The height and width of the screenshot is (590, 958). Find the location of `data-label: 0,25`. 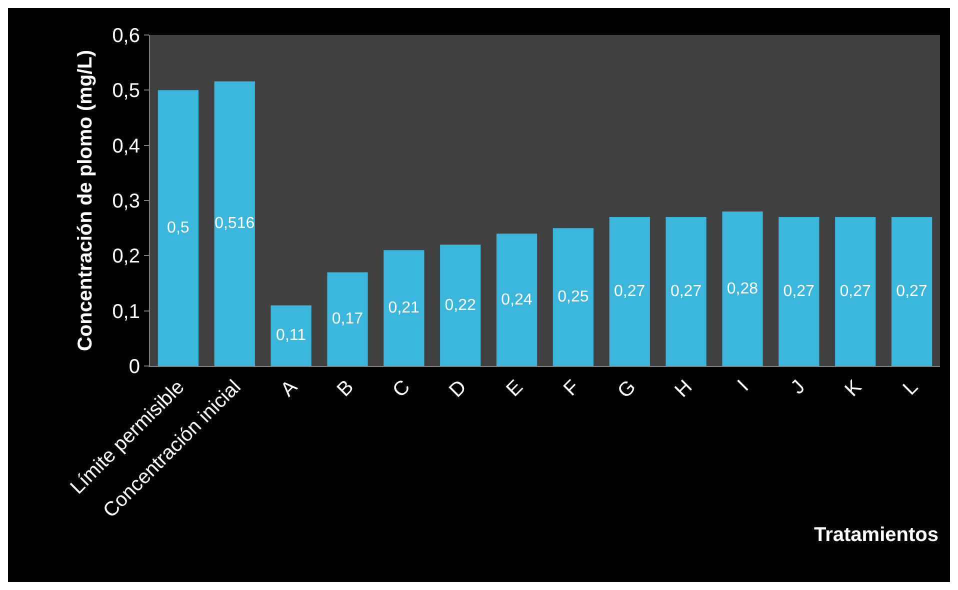

data-label: 0,25 is located at coordinates (573, 297).